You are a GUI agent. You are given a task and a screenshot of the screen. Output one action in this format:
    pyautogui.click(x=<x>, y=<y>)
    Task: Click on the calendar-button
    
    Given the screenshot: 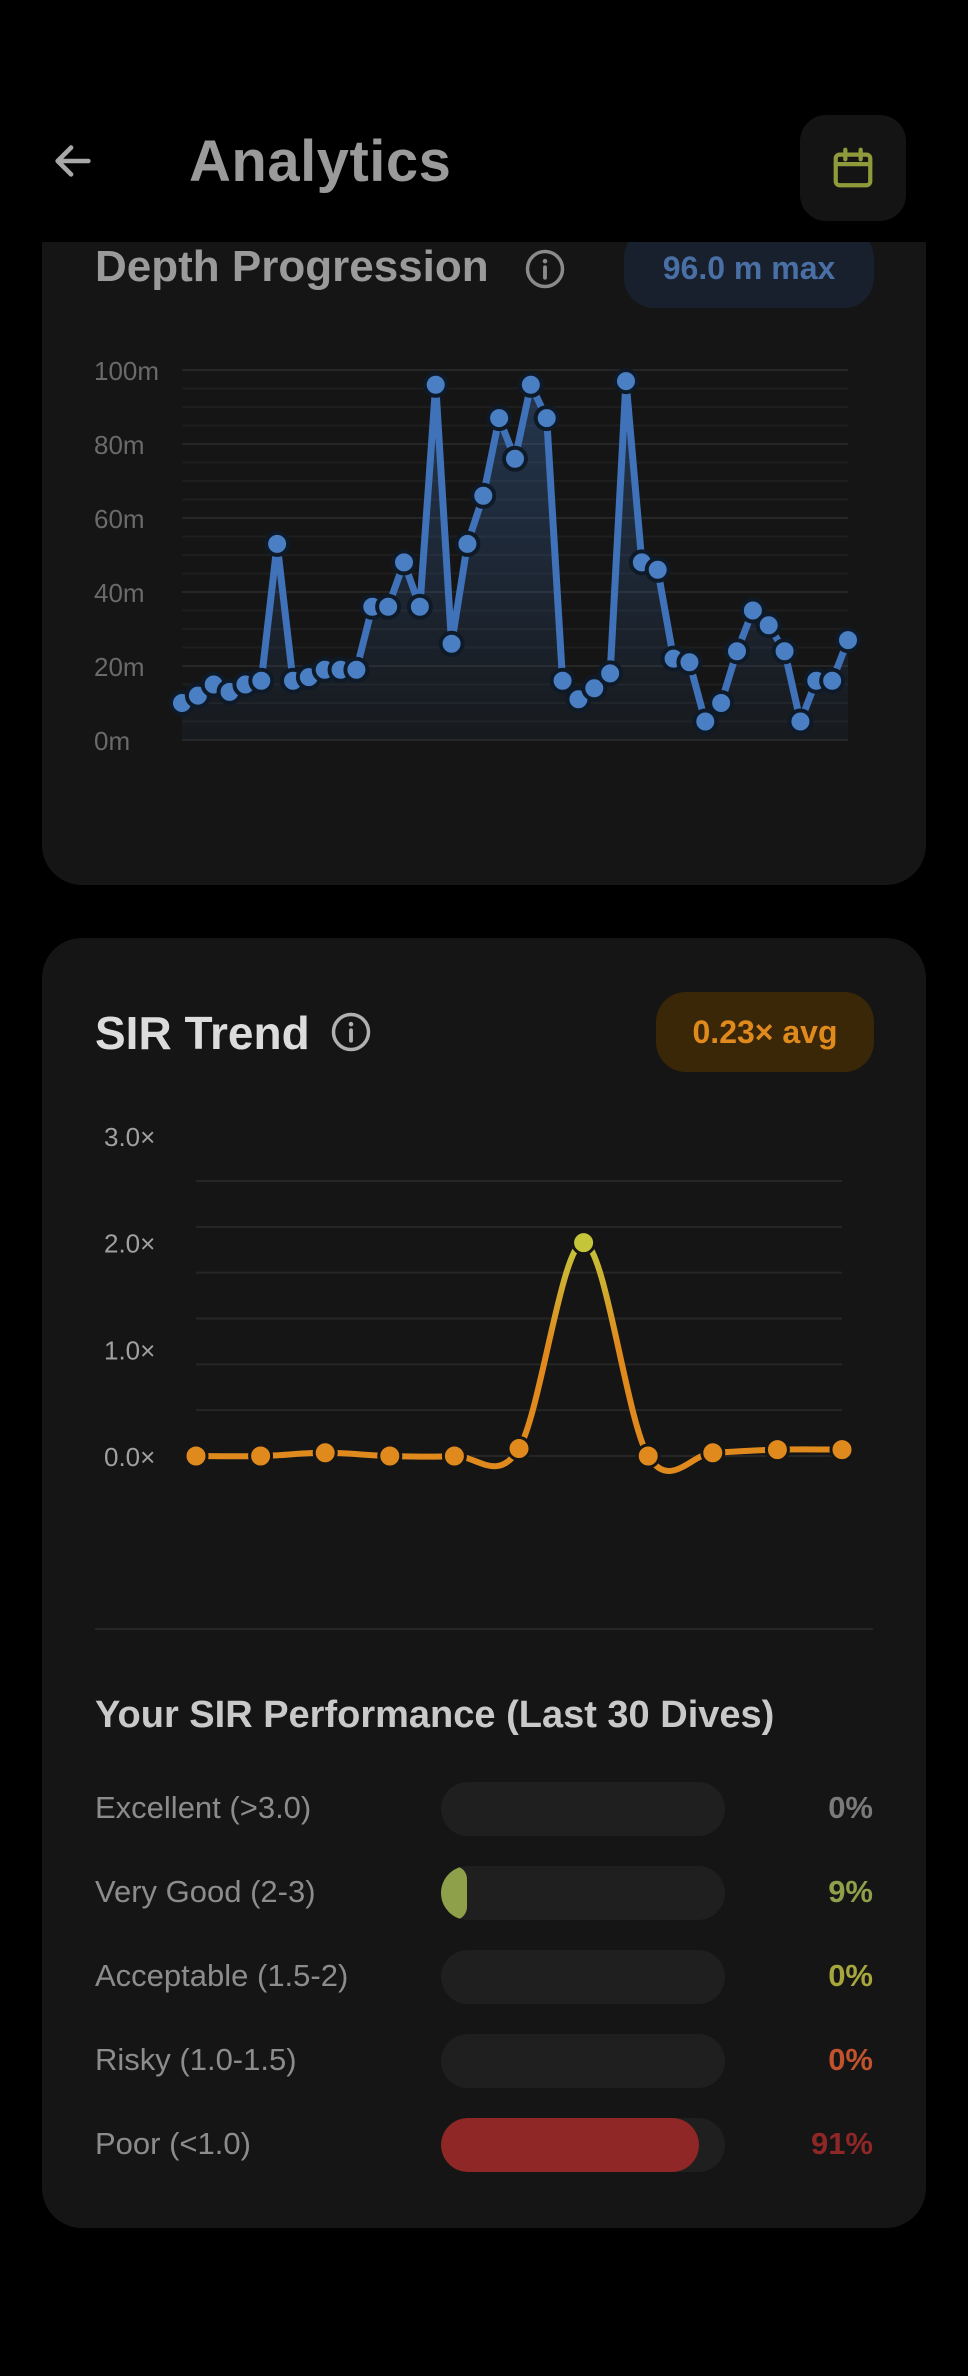 What is the action you would take?
    pyautogui.click(x=853, y=168)
    